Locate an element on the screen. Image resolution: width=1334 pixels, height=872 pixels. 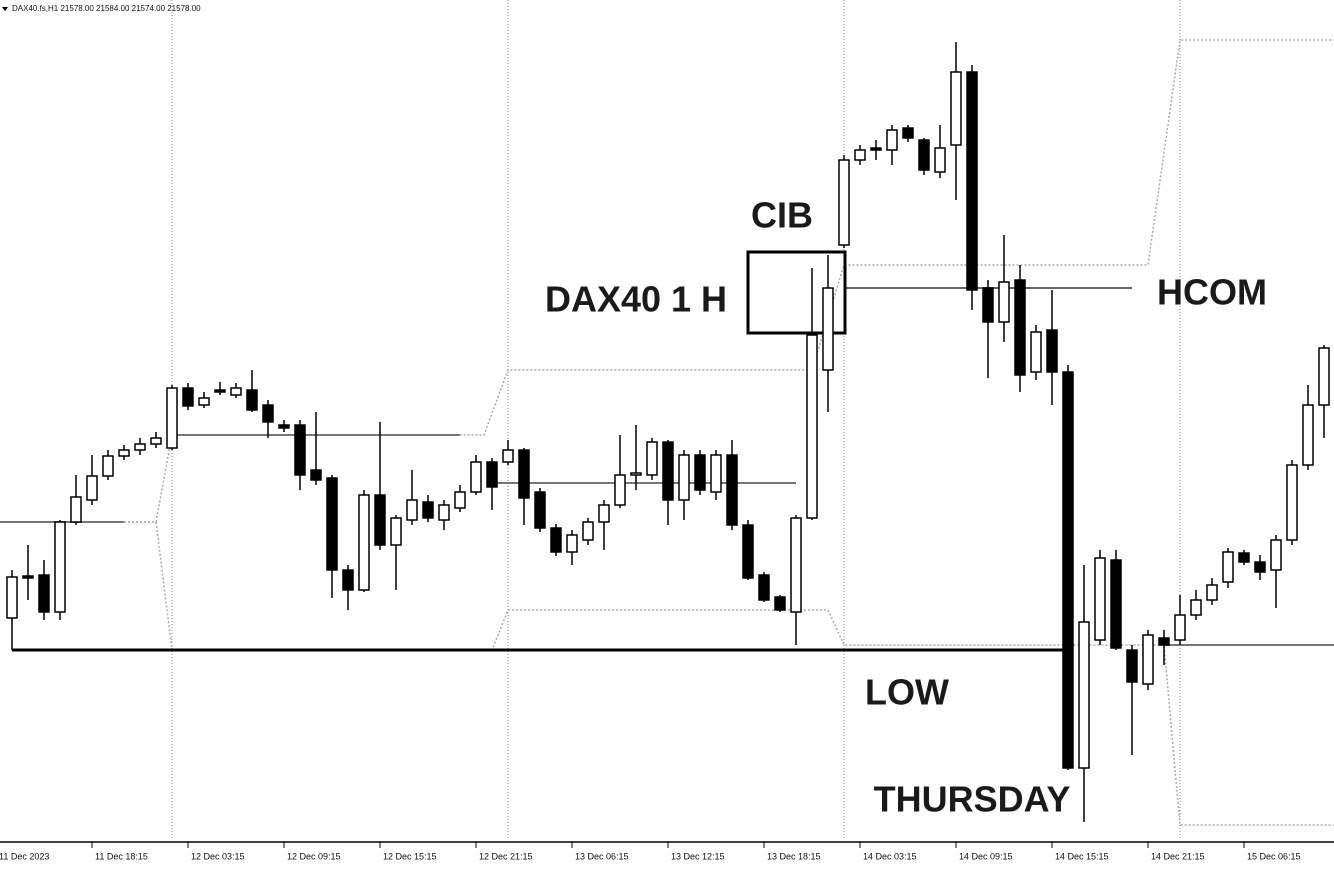
x-tick-label: 15 Dec 06:15 is located at coordinates (1274, 856).